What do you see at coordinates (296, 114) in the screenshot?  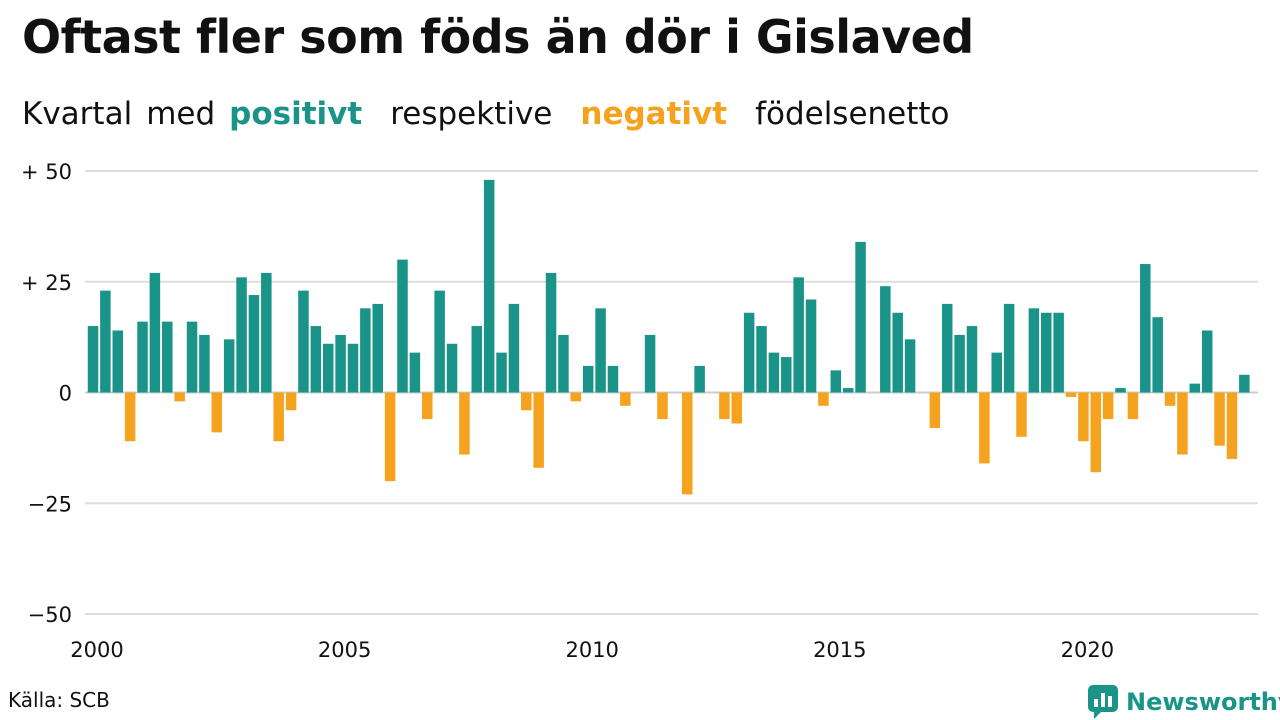 I see `legend-positive: positivt` at bounding box center [296, 114].